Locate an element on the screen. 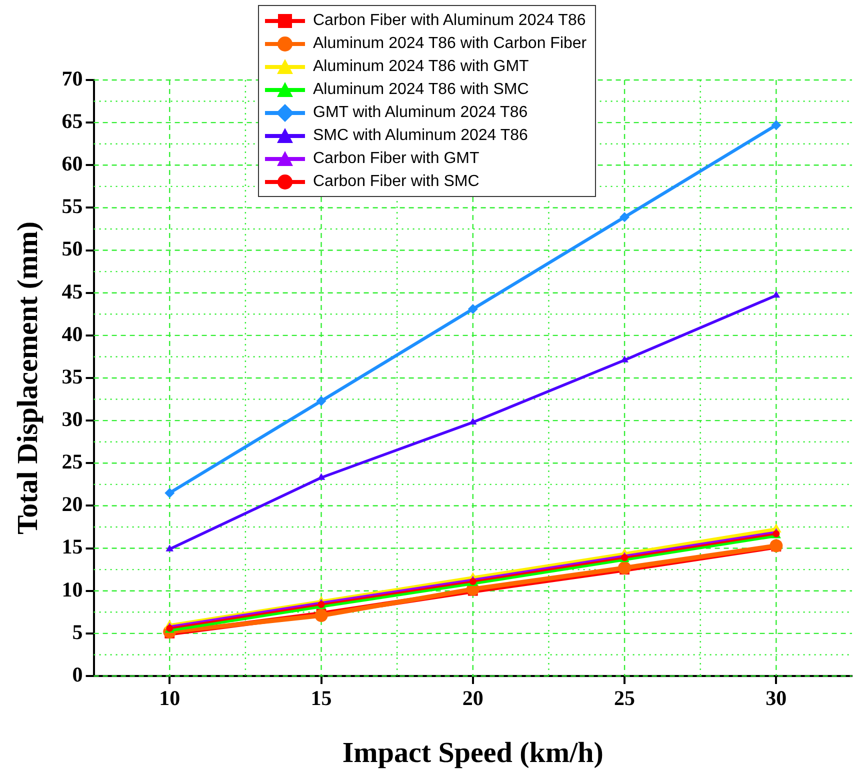 The image size is (859, 782). y-tick-label: 0 is located at coordinates (77, 674).